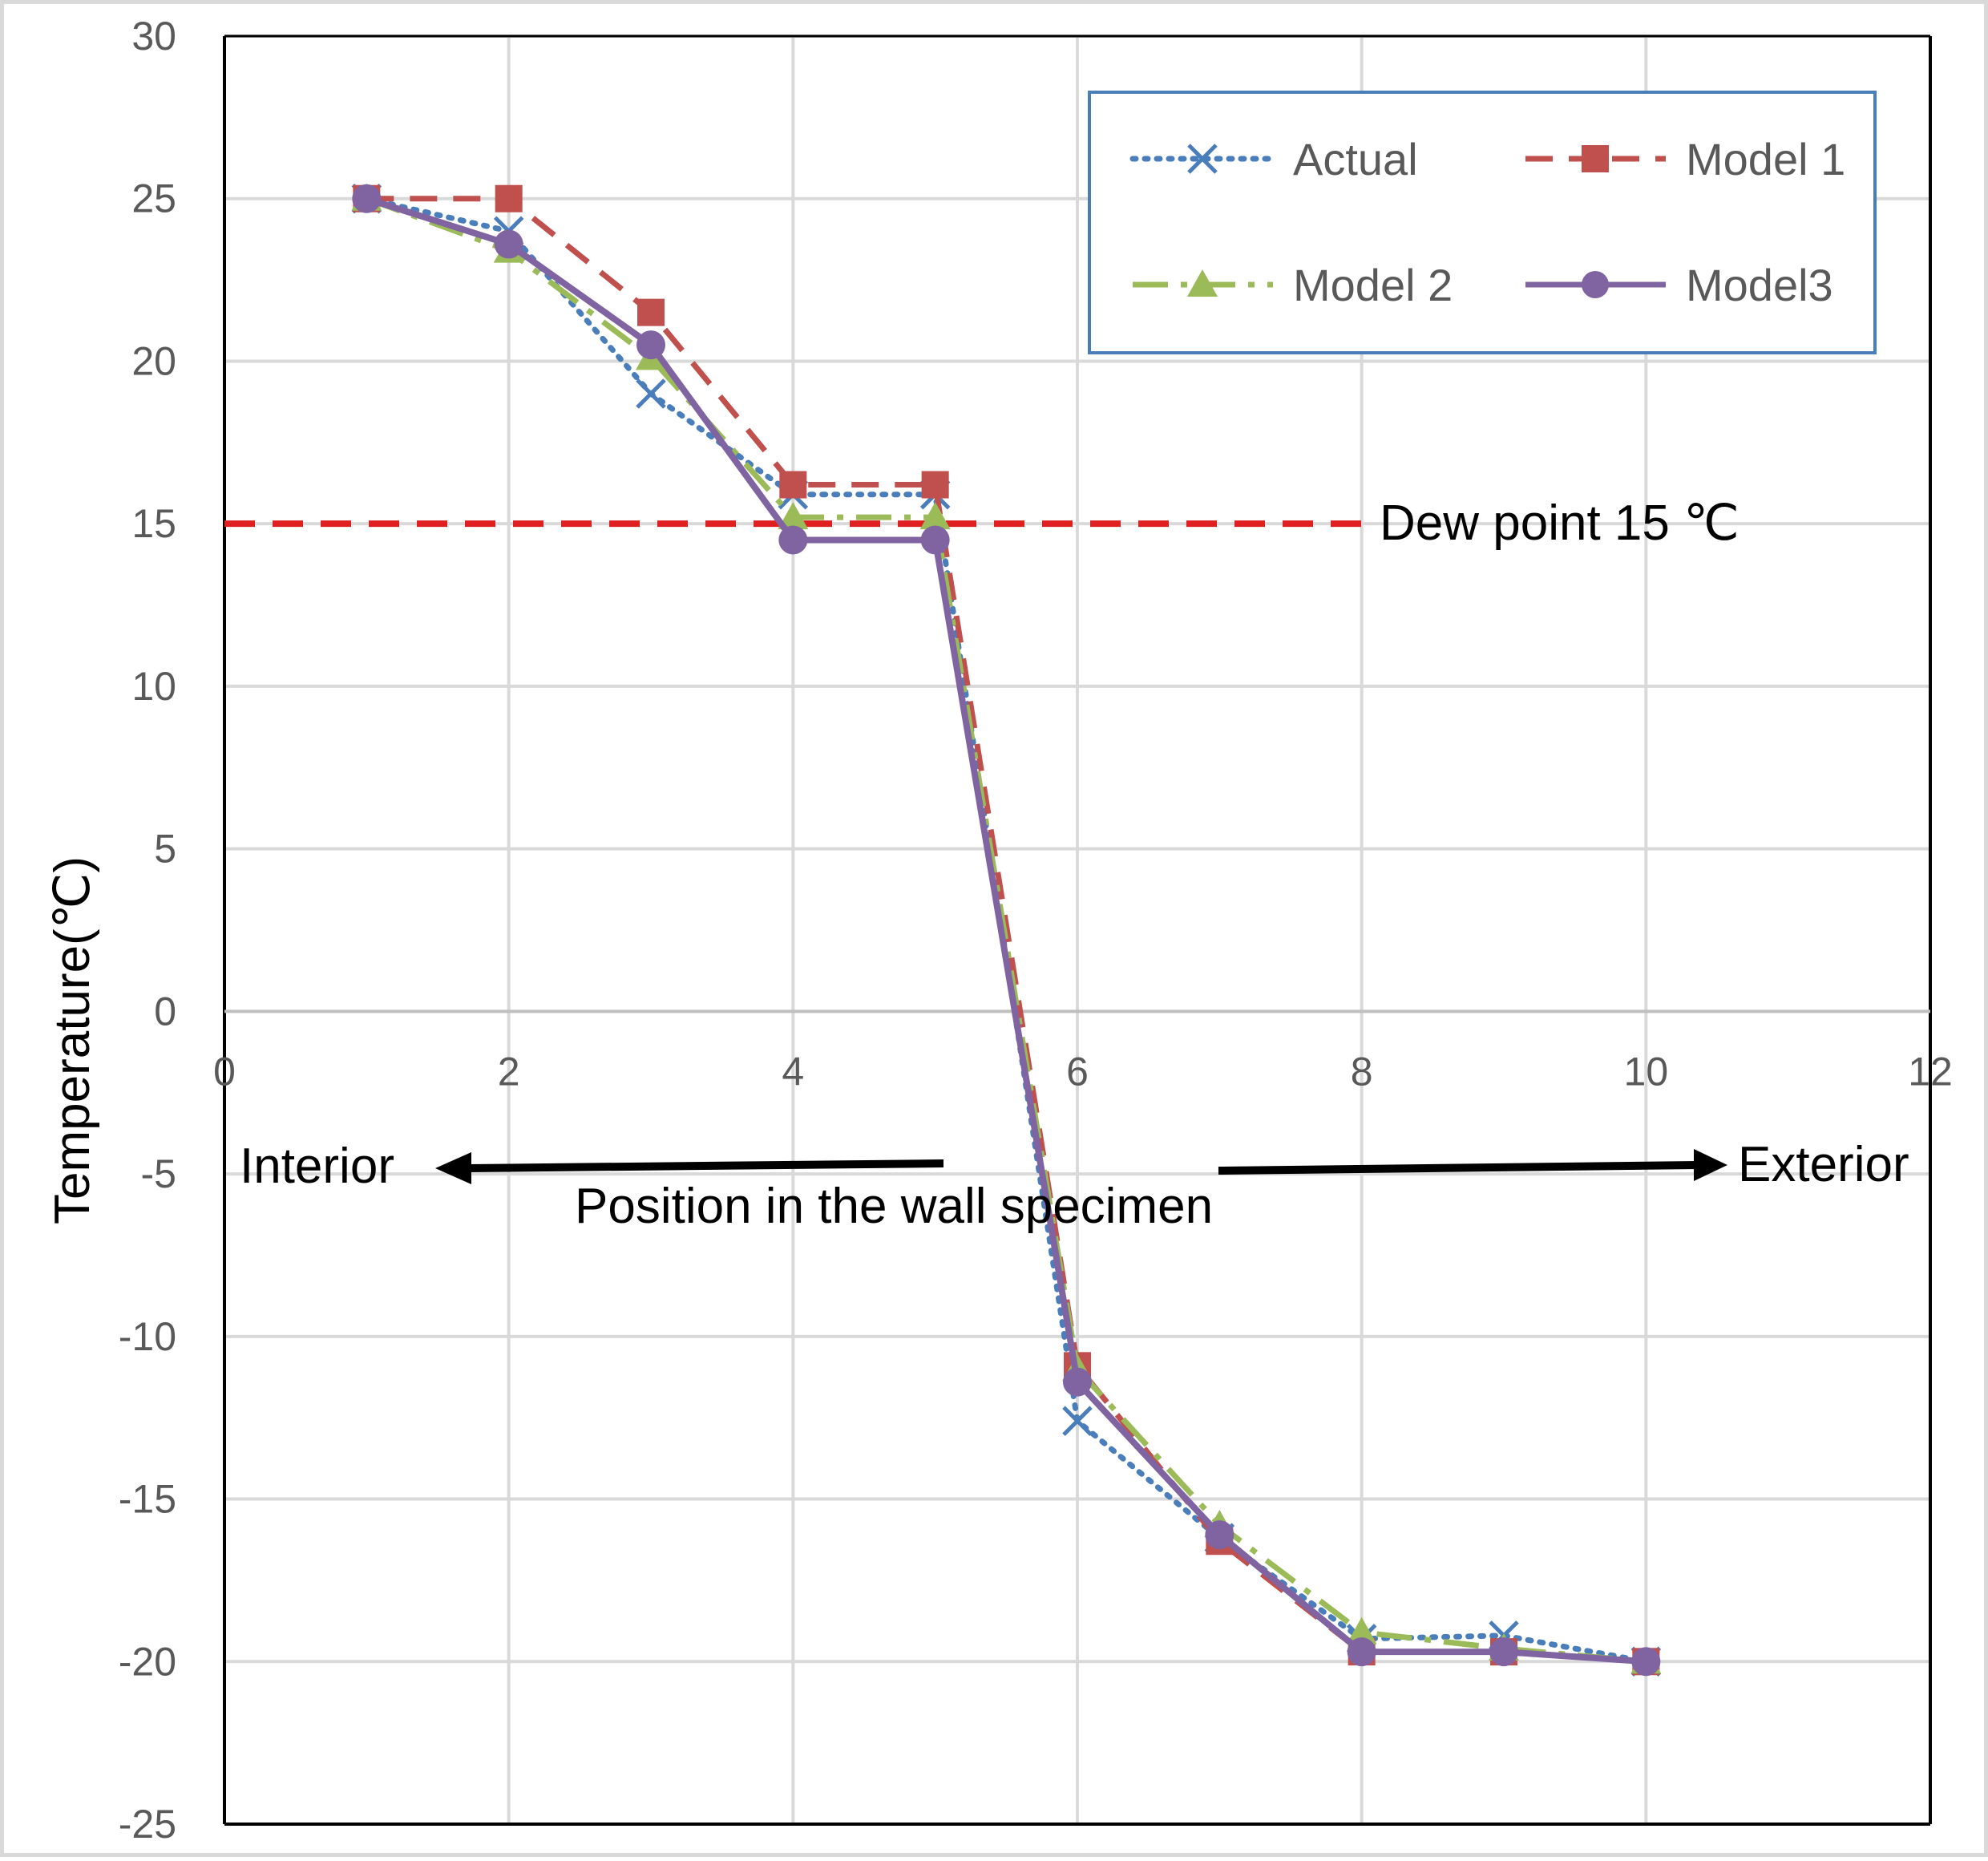 The height and width of the screenshot is (1861, 1988). What do you see at coordinates (453, 1168) in the screenshot?
I see `interior-arrow-head` at bounding box center [453, 1168].